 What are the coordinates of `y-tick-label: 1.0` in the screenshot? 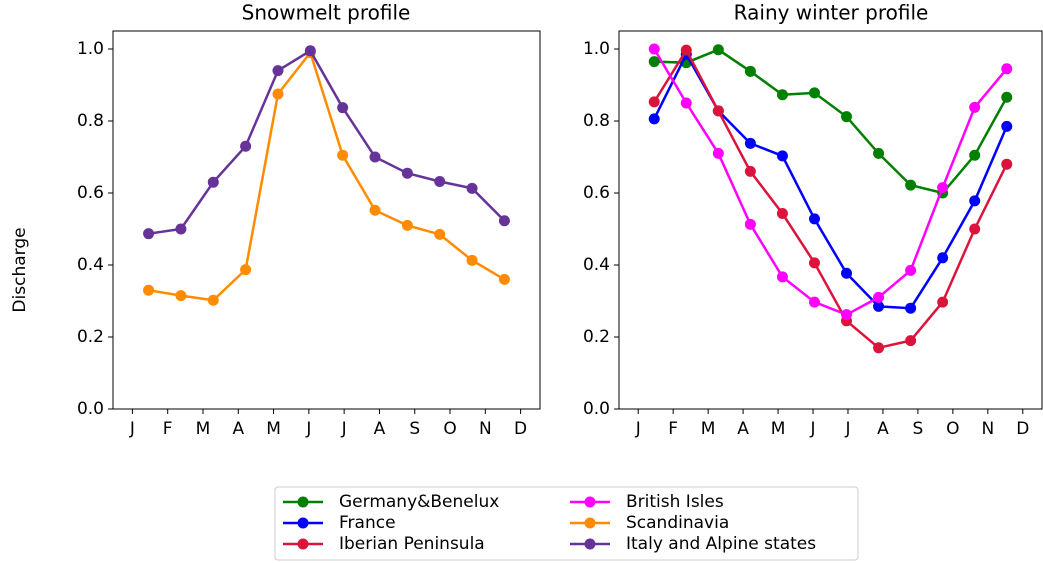 It's located at (596, 49).